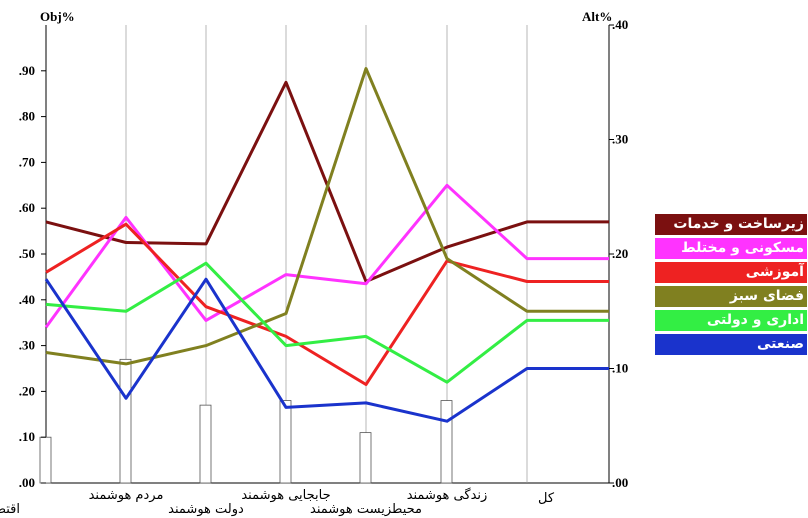  What do you see at coordinates (597, 16) in the screenshot?
I see `right-axis-title: Alt%` at bounding box center [597, 16].